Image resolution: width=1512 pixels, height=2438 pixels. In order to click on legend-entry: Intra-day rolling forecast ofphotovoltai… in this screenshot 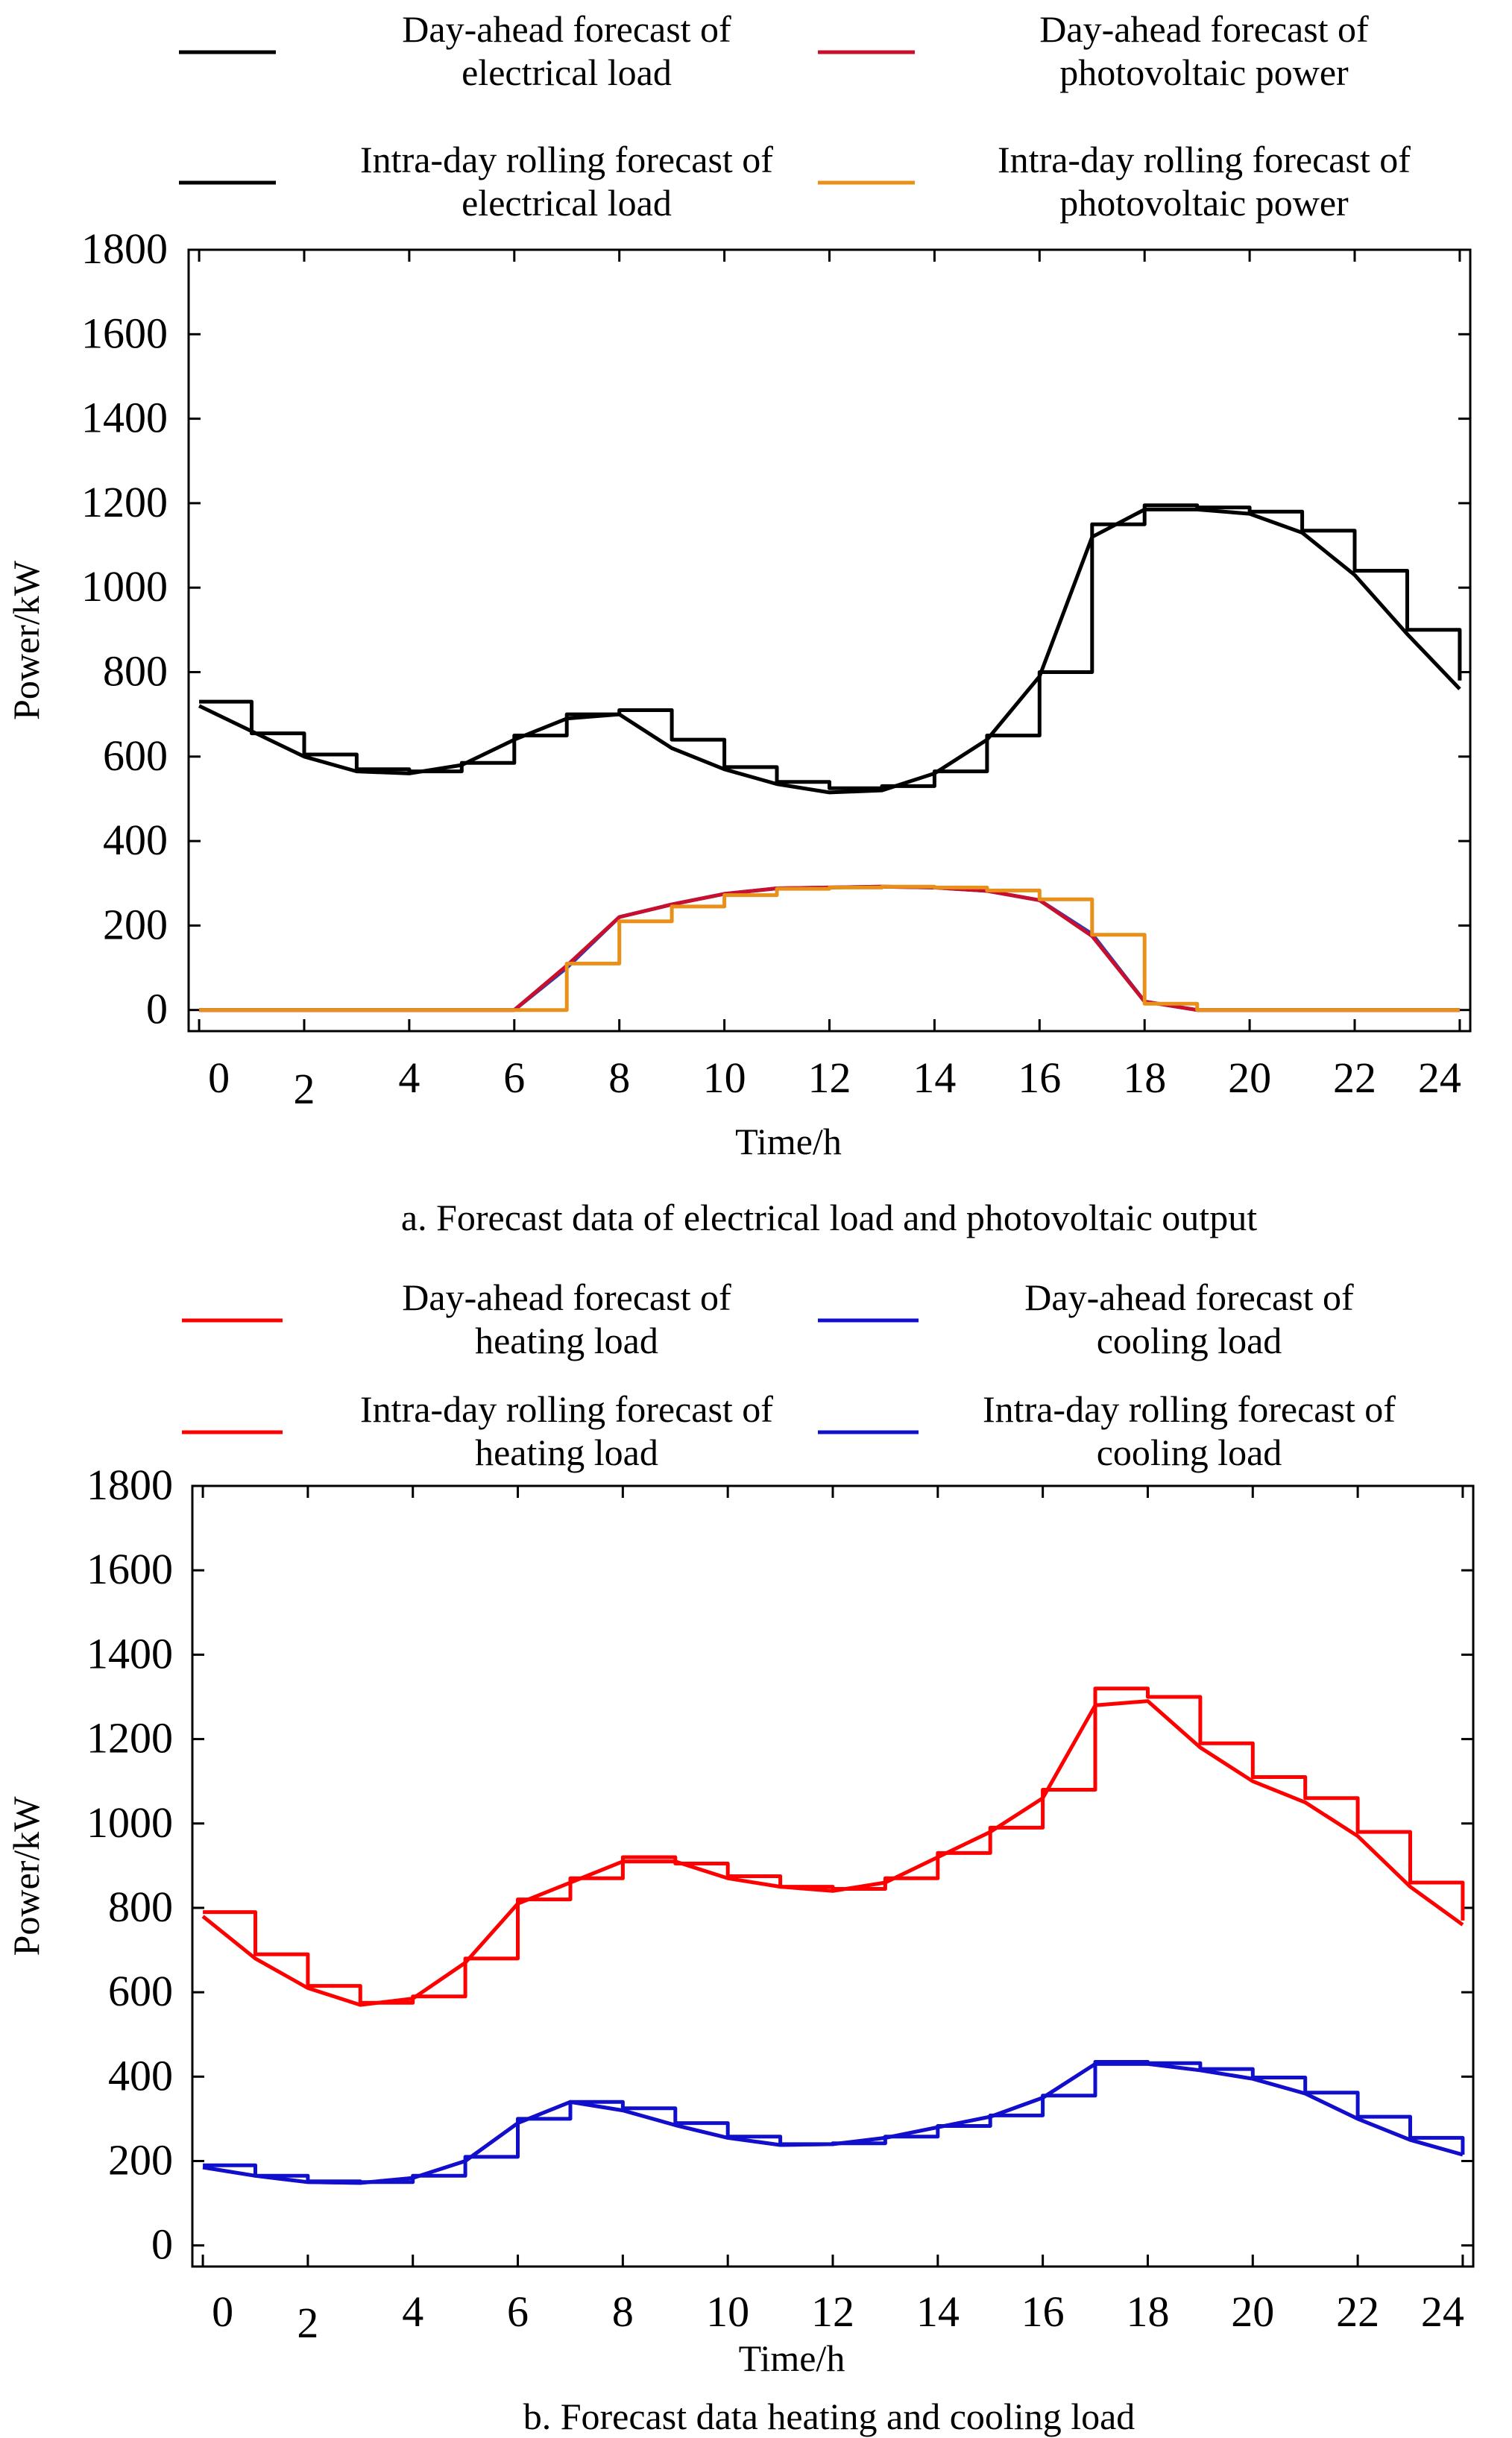, I will do `click(1114, 181)`.